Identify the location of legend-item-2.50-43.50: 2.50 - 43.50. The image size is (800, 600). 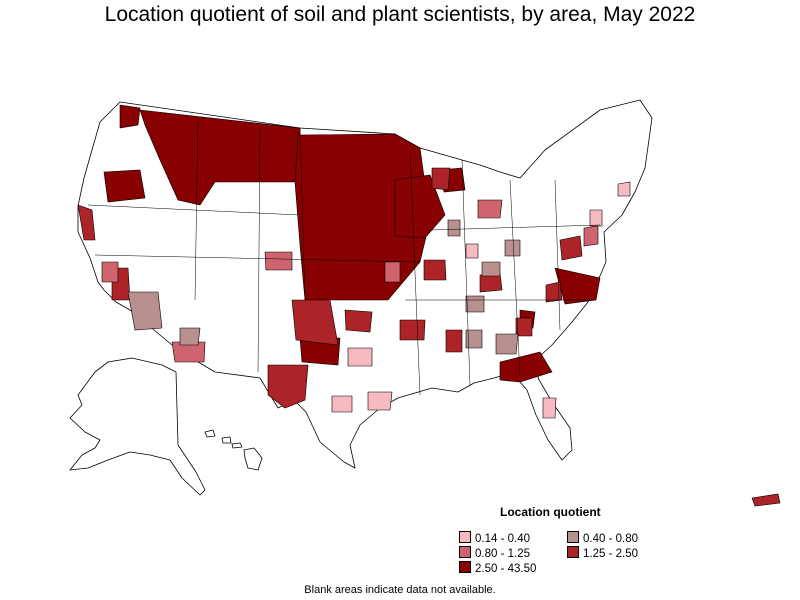
(497, 568).